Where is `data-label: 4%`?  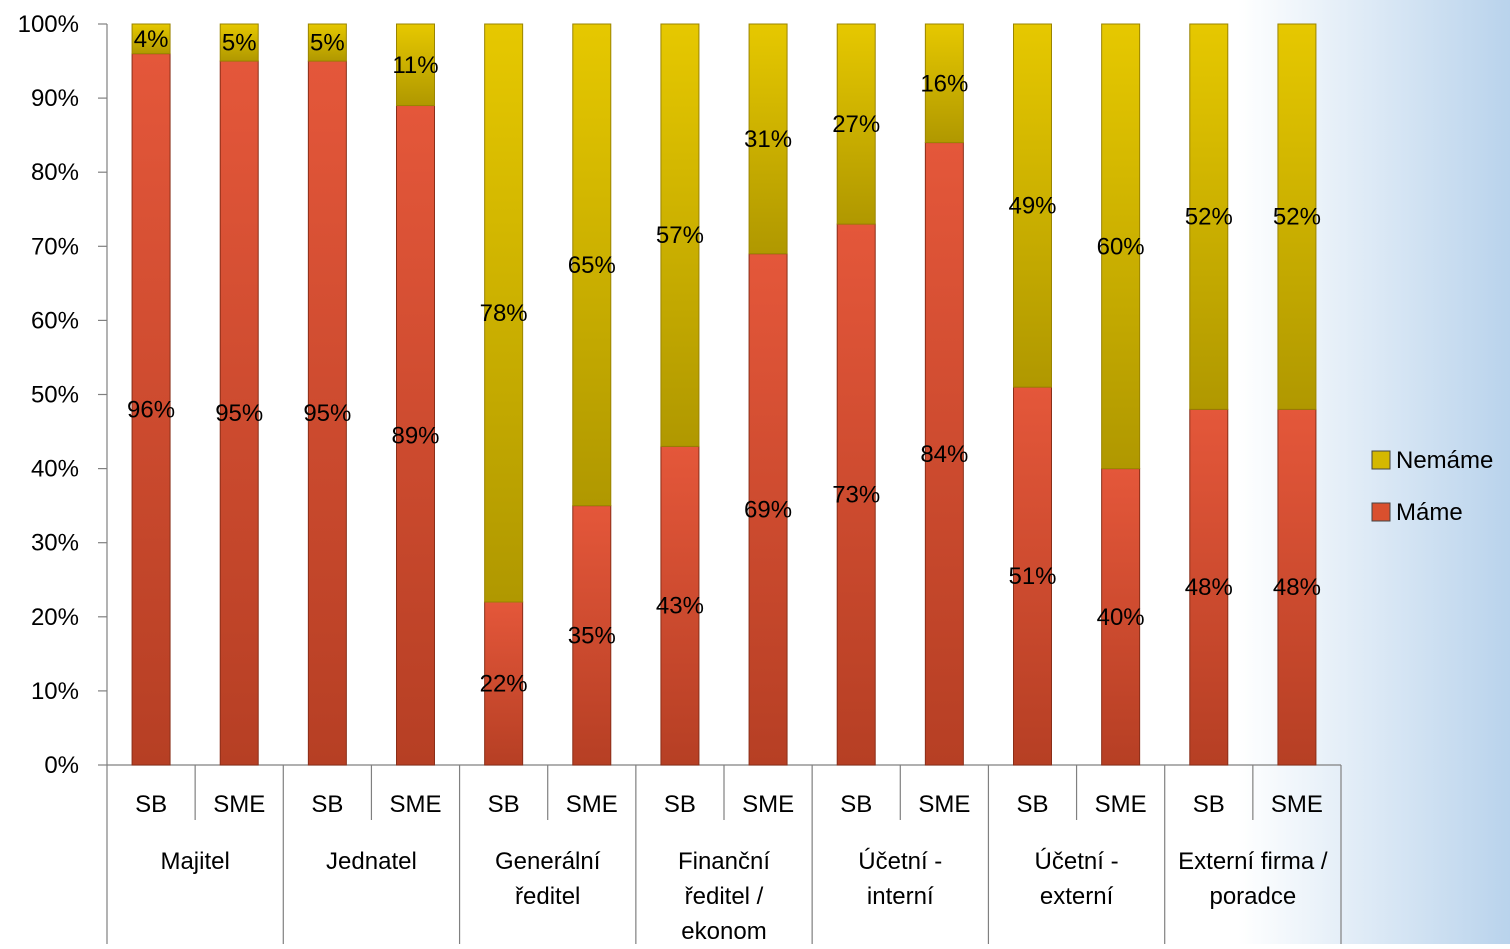 data-label: 4% is located at coordinates (151, 39).